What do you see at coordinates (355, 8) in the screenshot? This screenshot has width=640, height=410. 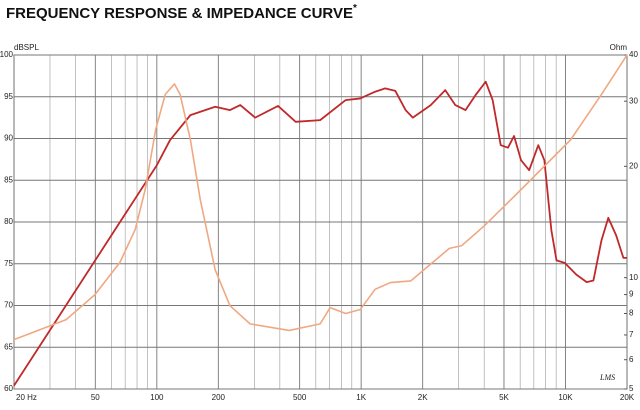 I see `title-note: *` at bounding box center [355, 8].